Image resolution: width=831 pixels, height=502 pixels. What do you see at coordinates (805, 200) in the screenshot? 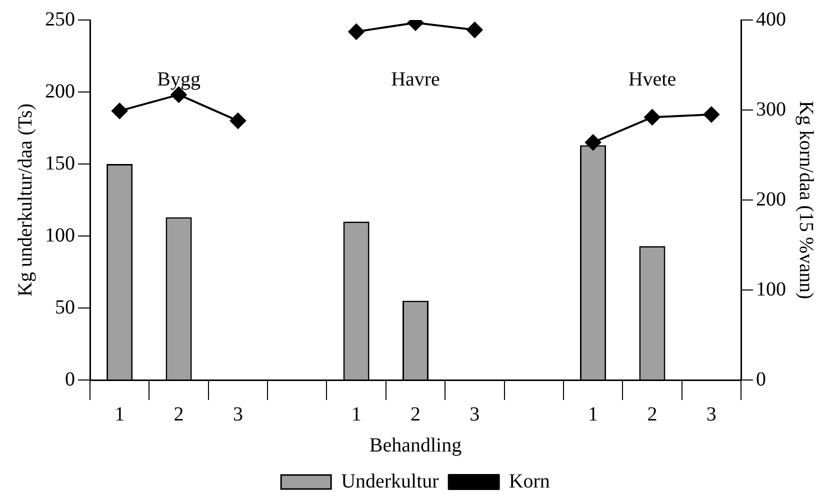
I see `y2-axis-title: Kg korn/daa (15 %vann)` at bounding box center [805, 200].